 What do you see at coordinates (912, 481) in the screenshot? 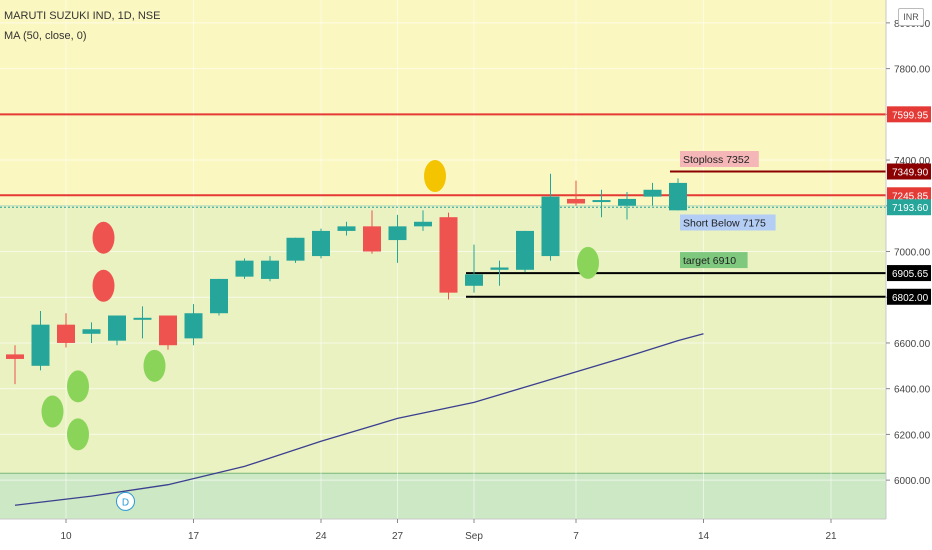
I see `price-tick-label: 6000.00` at bounding box center [912, 481].